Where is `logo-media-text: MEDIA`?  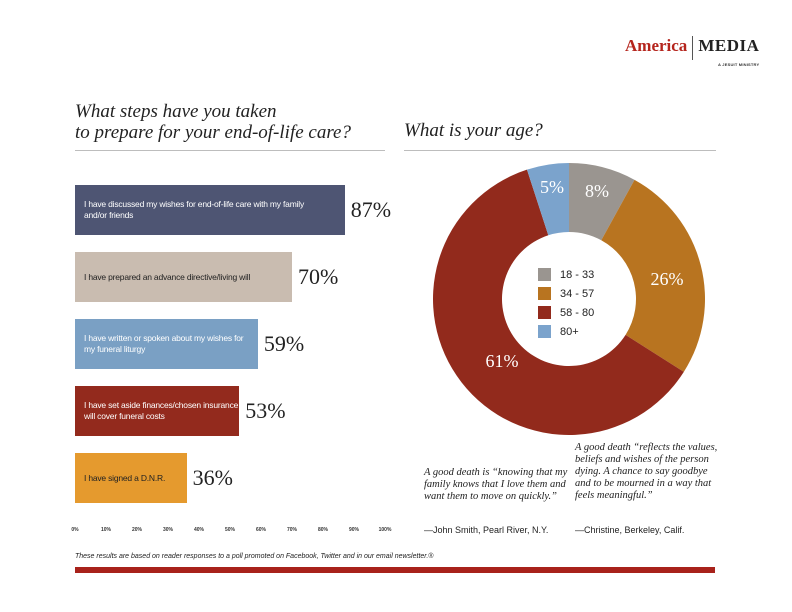 logo-media-text: MEDIA is located at coordinates (729, 45).